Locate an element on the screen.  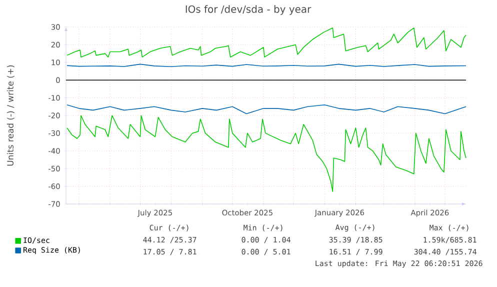
chart-title: IOs for /dev/sda - by year is located at coordinates (249, 10).